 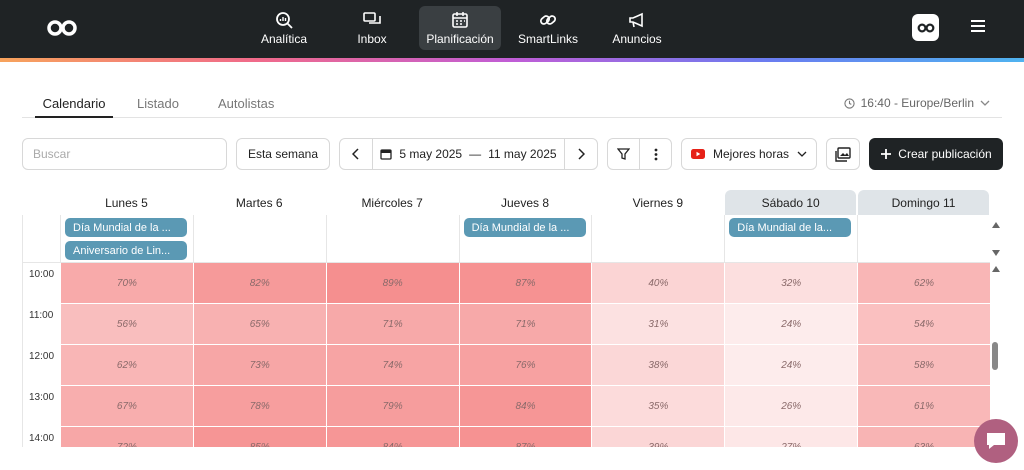 I want to click on kebab-icon, so click(x=655, y=154).